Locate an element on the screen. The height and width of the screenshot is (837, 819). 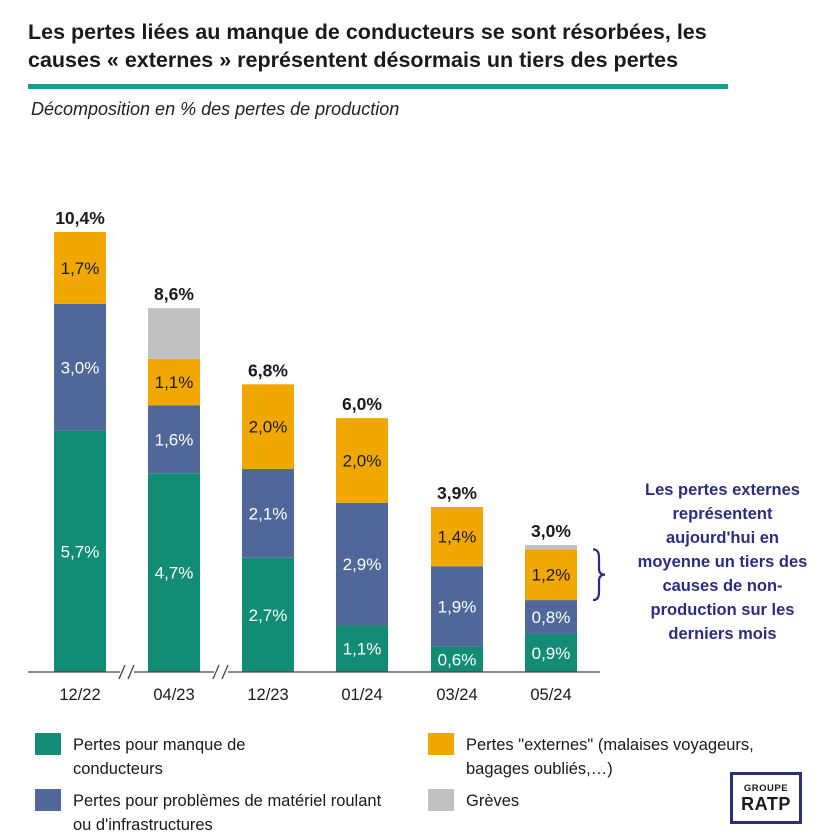
data-label-drivers-2: 2,7% is located at coordinates (268, 615).